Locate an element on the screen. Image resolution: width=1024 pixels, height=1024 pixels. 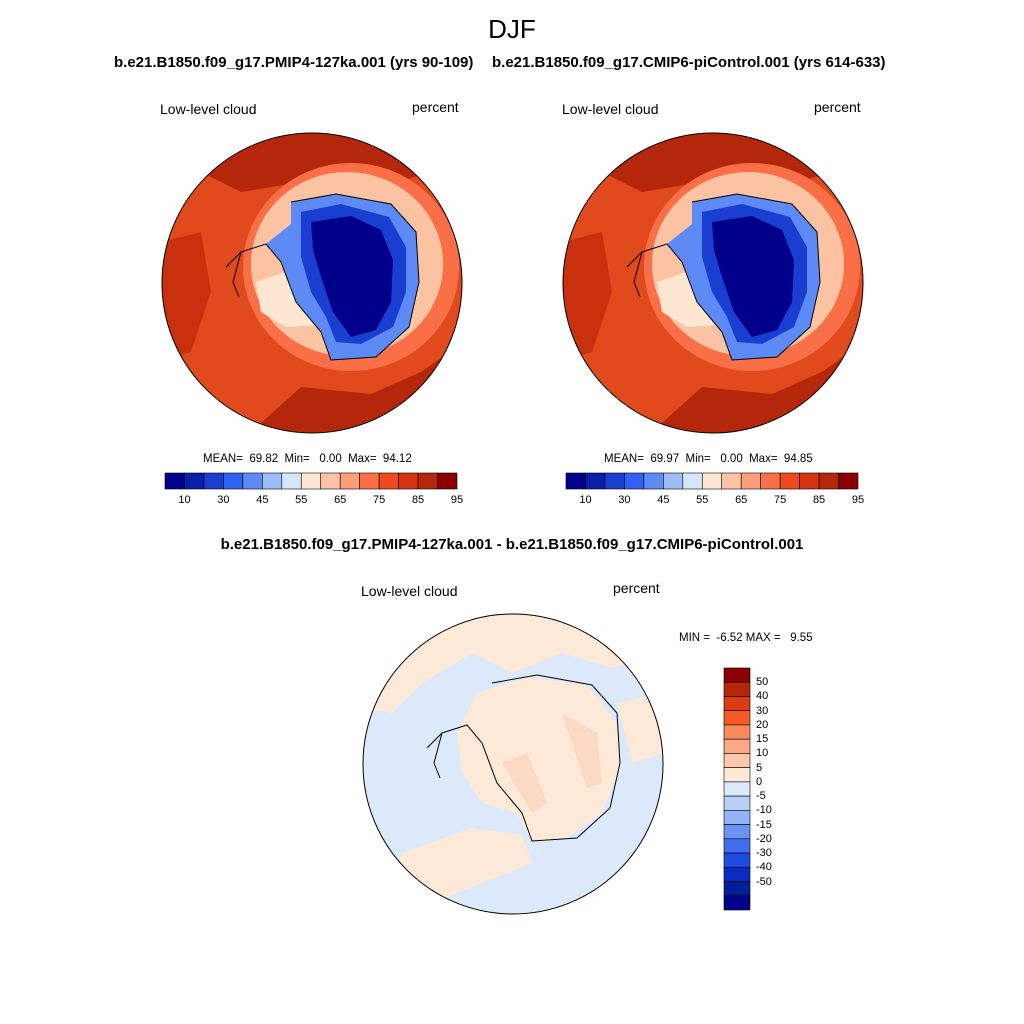
difference-colorbar-tick: -50 is located at coordinates (764, 881).